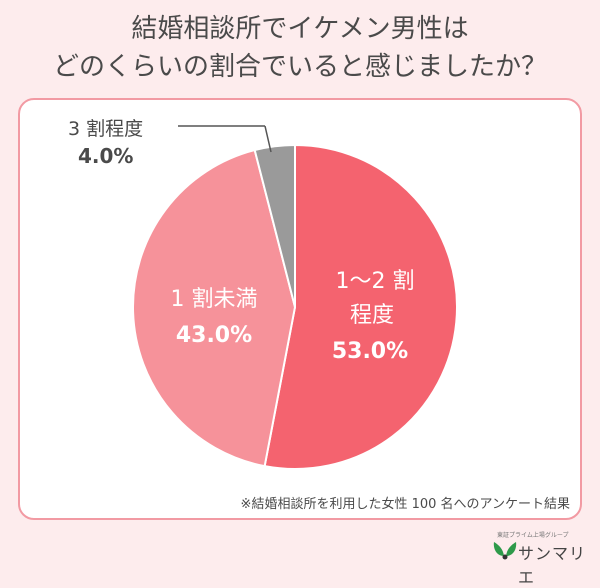 This screenshot has height=588, width=600. I want to click on slice-label-3: 3 割程度, so click(105, 129).